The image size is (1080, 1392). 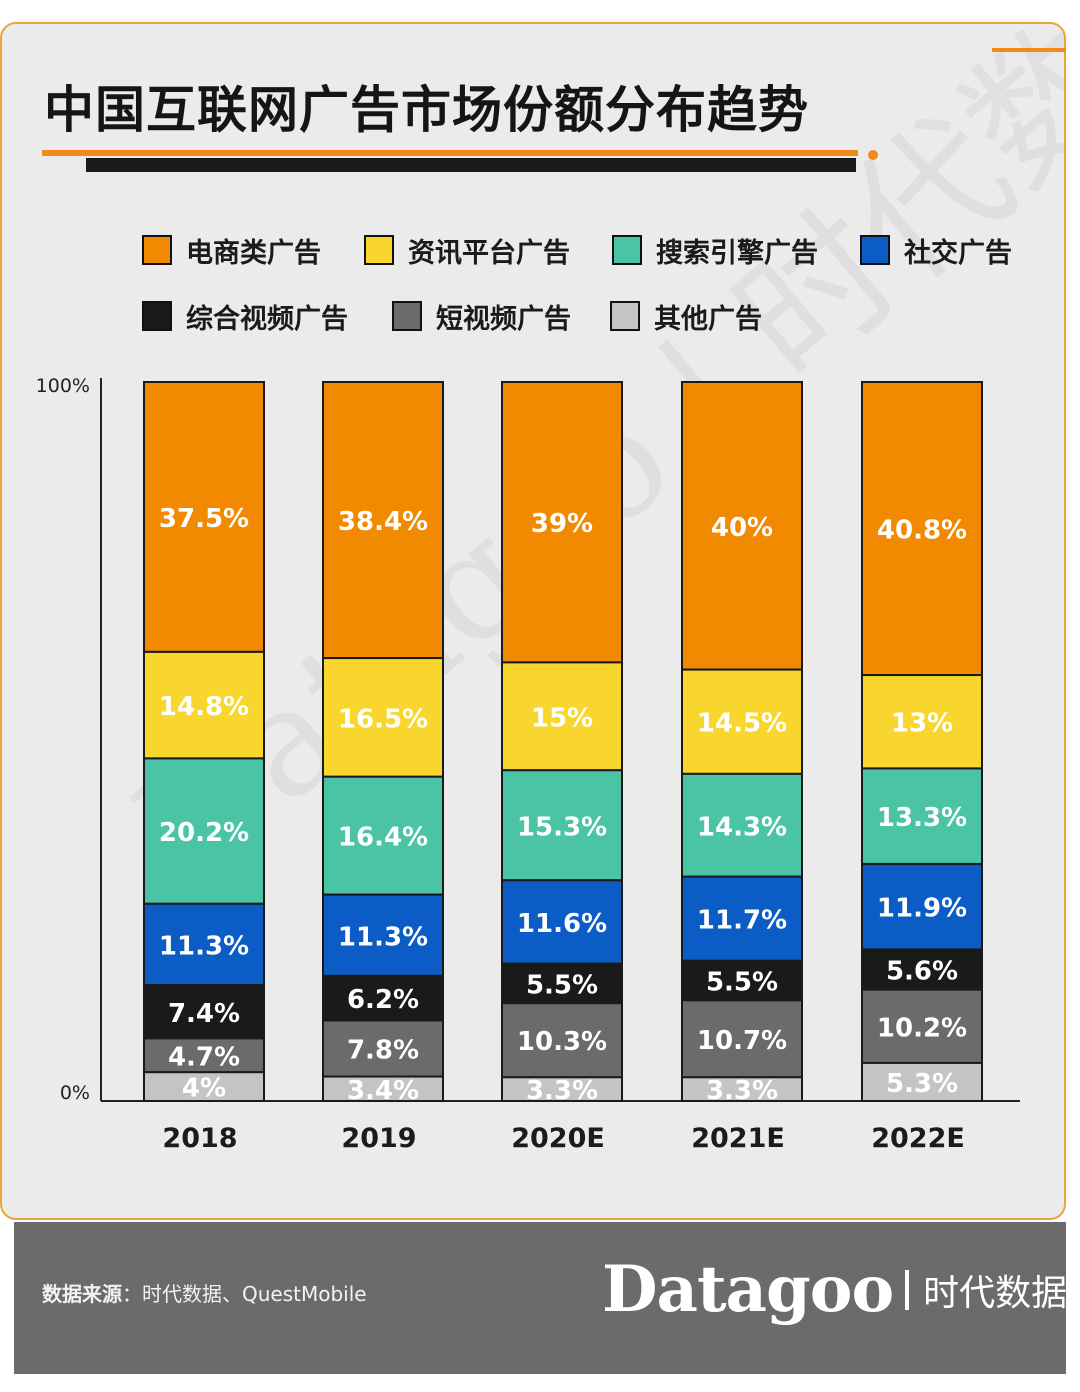 What do you see at coordinates (426, 110) in the screenshot?
I see `chart-title: 中国互联网广告市场份额分布趋势` at bounding box center [426, 110].